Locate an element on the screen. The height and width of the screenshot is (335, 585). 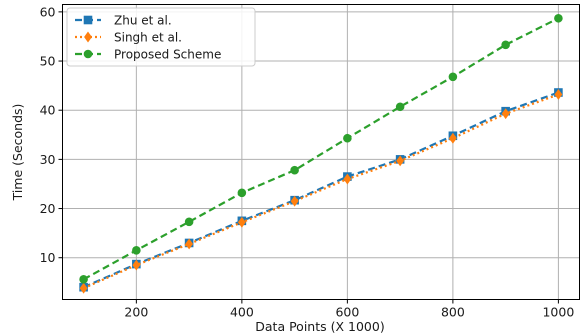
legend-item-proposed-scheme: Proposed Scheme is located at coordinates (148, 55).